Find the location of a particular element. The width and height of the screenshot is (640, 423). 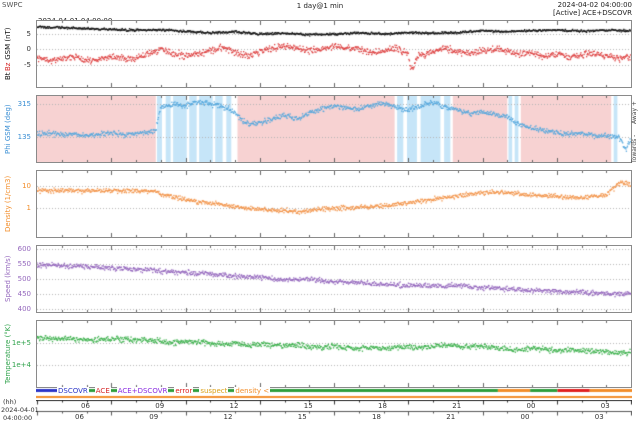

xtick-row2-00: 00 is located at coordinates (525, 417).